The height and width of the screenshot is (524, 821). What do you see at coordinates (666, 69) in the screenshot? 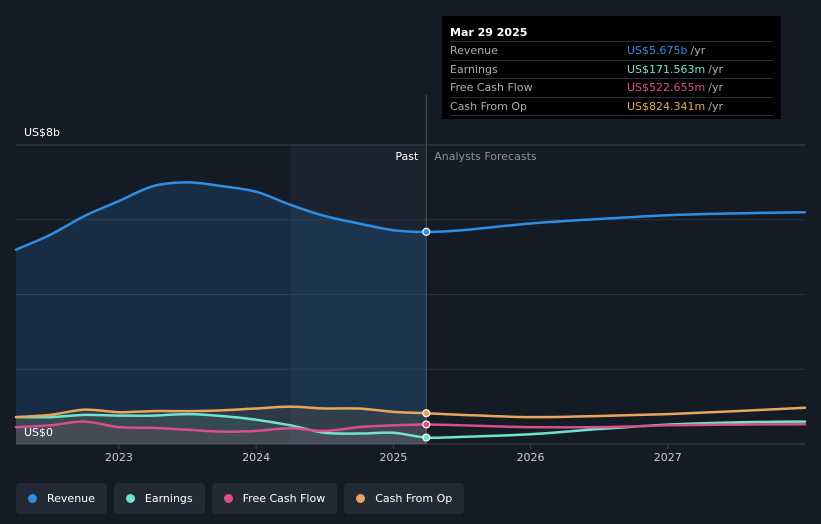
I see `tooltip-row-value: US$171.563m` at bounding box center [666, 69].